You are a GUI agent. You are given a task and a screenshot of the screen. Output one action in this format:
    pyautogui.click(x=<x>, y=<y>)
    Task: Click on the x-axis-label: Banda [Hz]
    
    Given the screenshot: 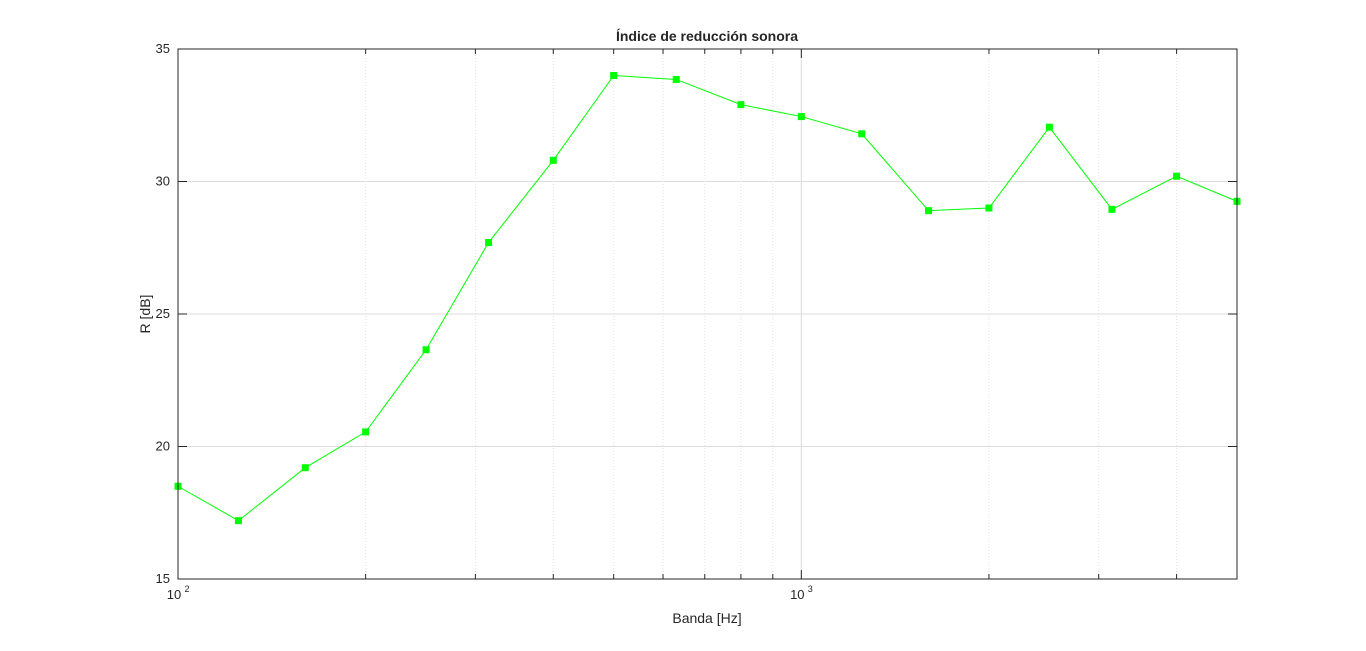 What is the action you would take?
    pyautogui.click(x=706, y=618)
    